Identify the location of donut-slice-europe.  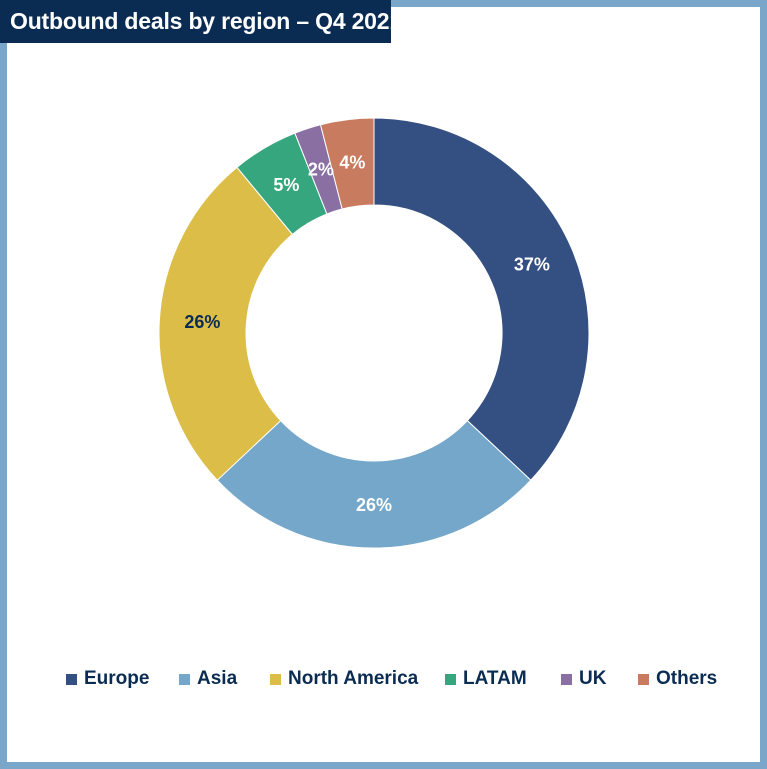
(481, 299).